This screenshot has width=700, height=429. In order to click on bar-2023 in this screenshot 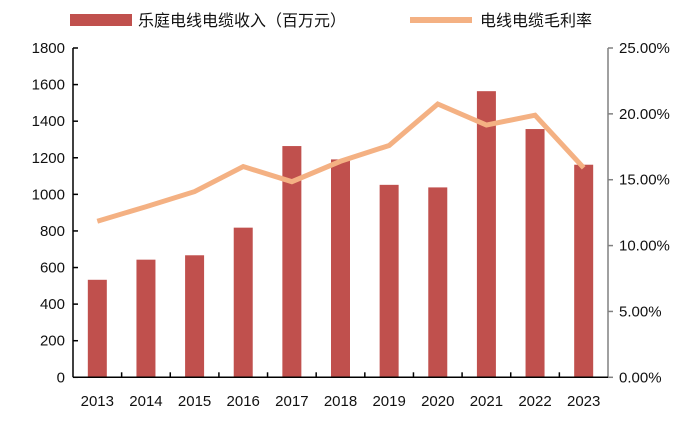, I will do `click(583, 271)`.